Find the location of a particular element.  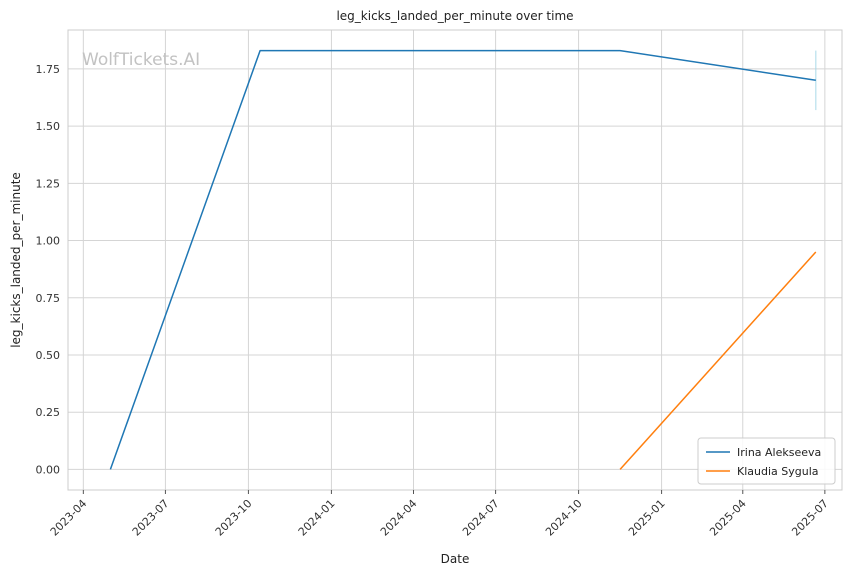

x-tick-label: 2023-10 is located at coordinates (234, 518).